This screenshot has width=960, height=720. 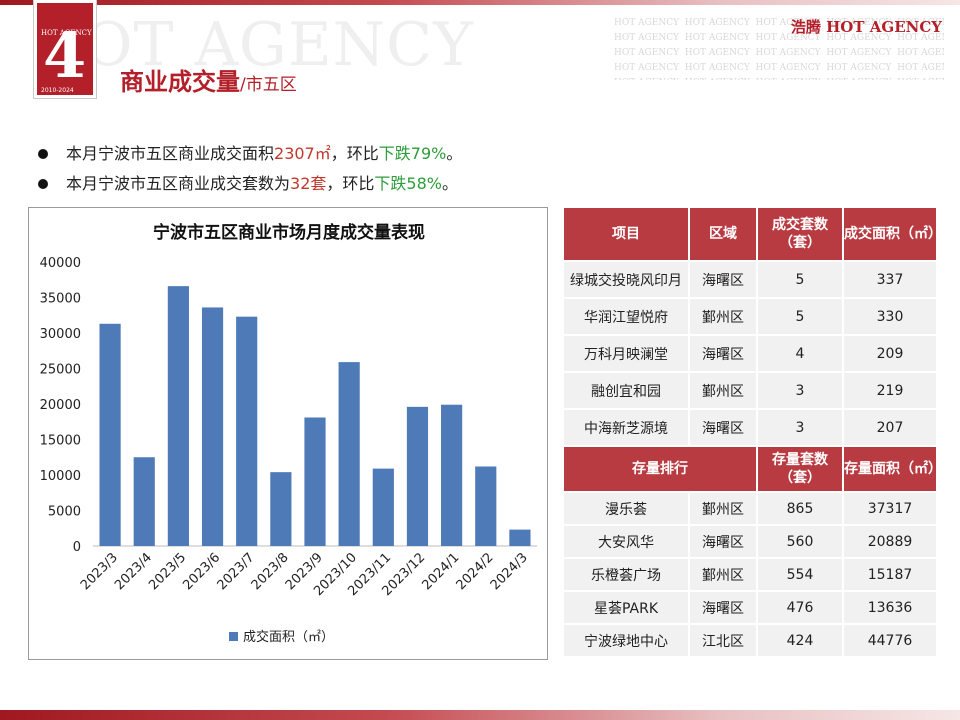 I want to click on deal-header-row: 项目 区域 成交套数（套） 成交面积（㎡）, so click(x=753, y=234).